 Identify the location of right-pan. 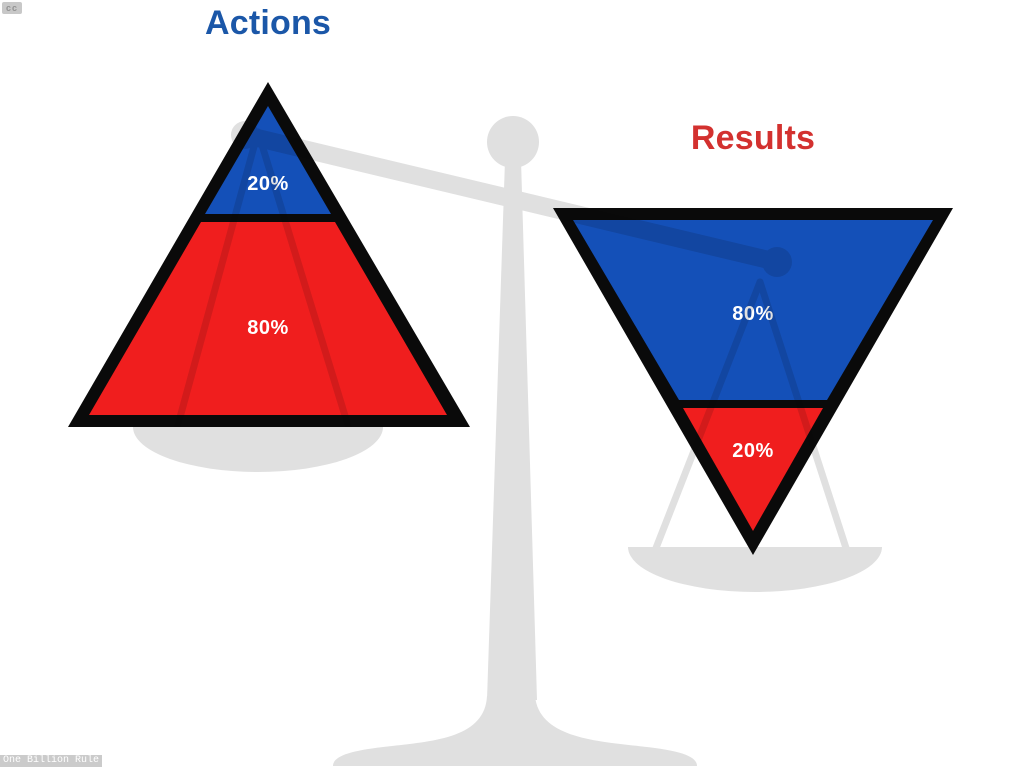
(755, 569).